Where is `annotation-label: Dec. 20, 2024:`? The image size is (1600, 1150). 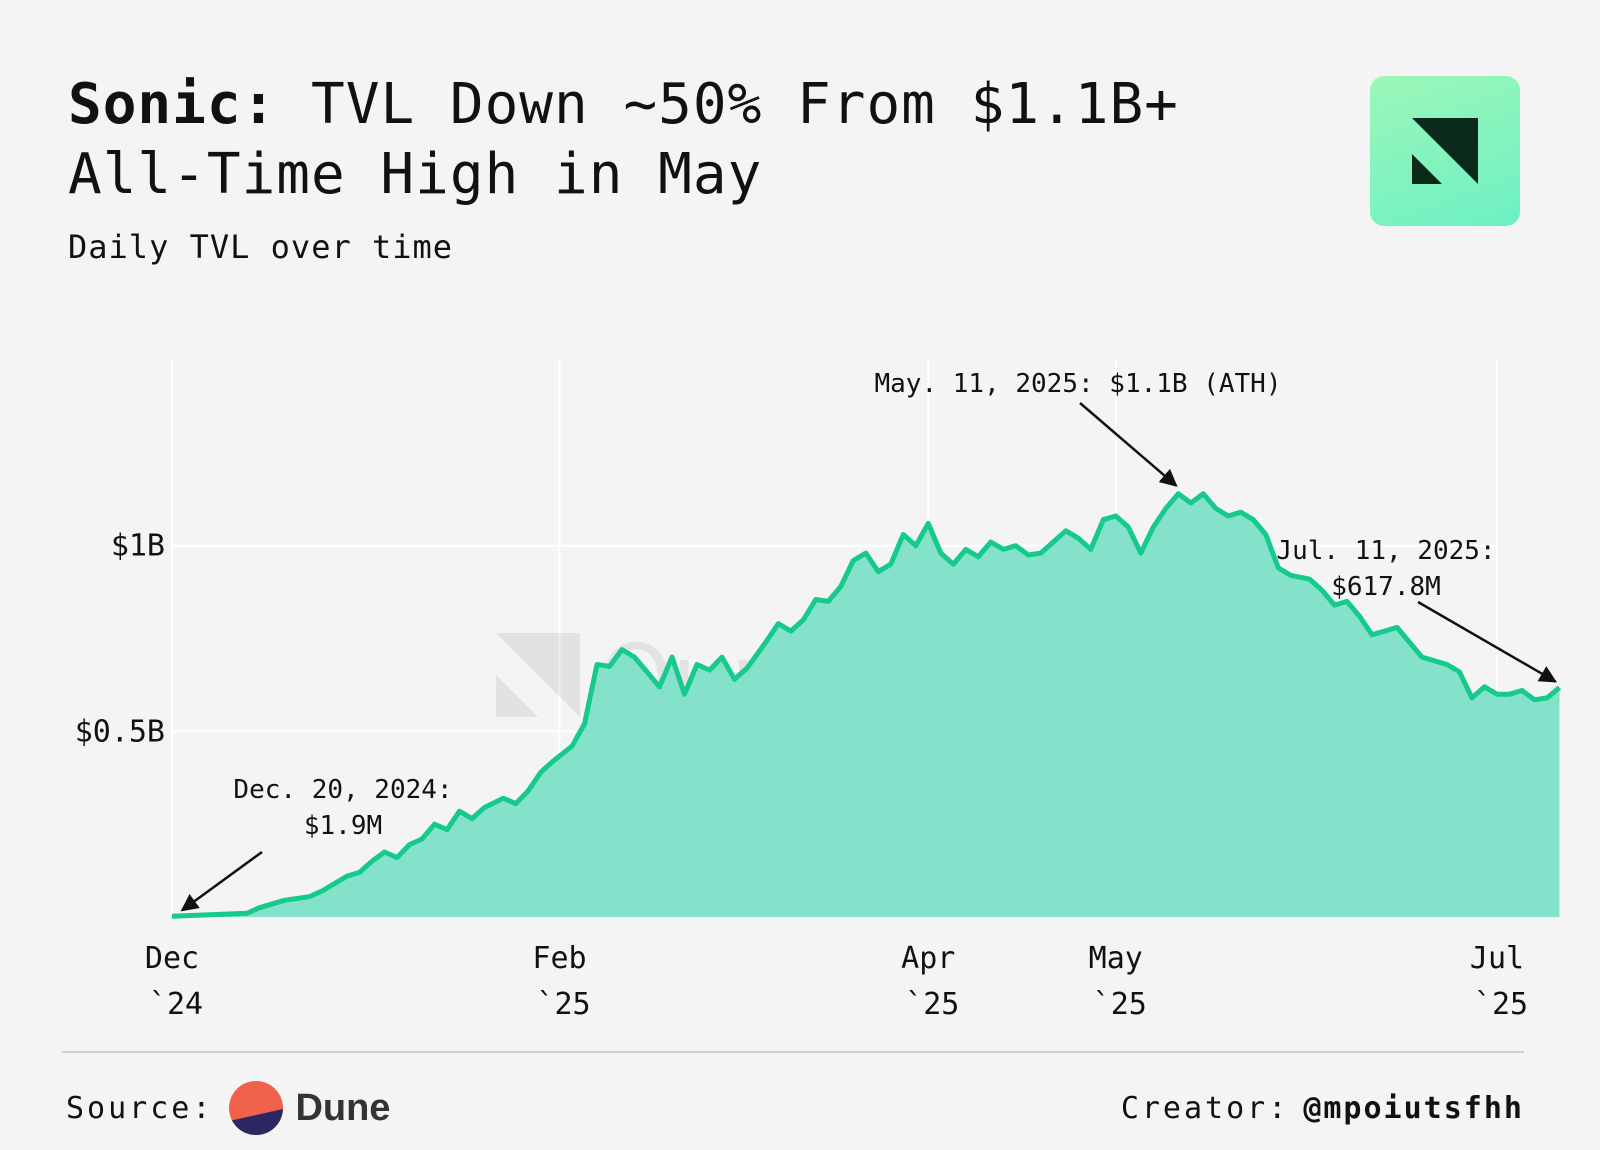
annotation-label: Dec. 20, 2024: is located at coordinates (342, 790).